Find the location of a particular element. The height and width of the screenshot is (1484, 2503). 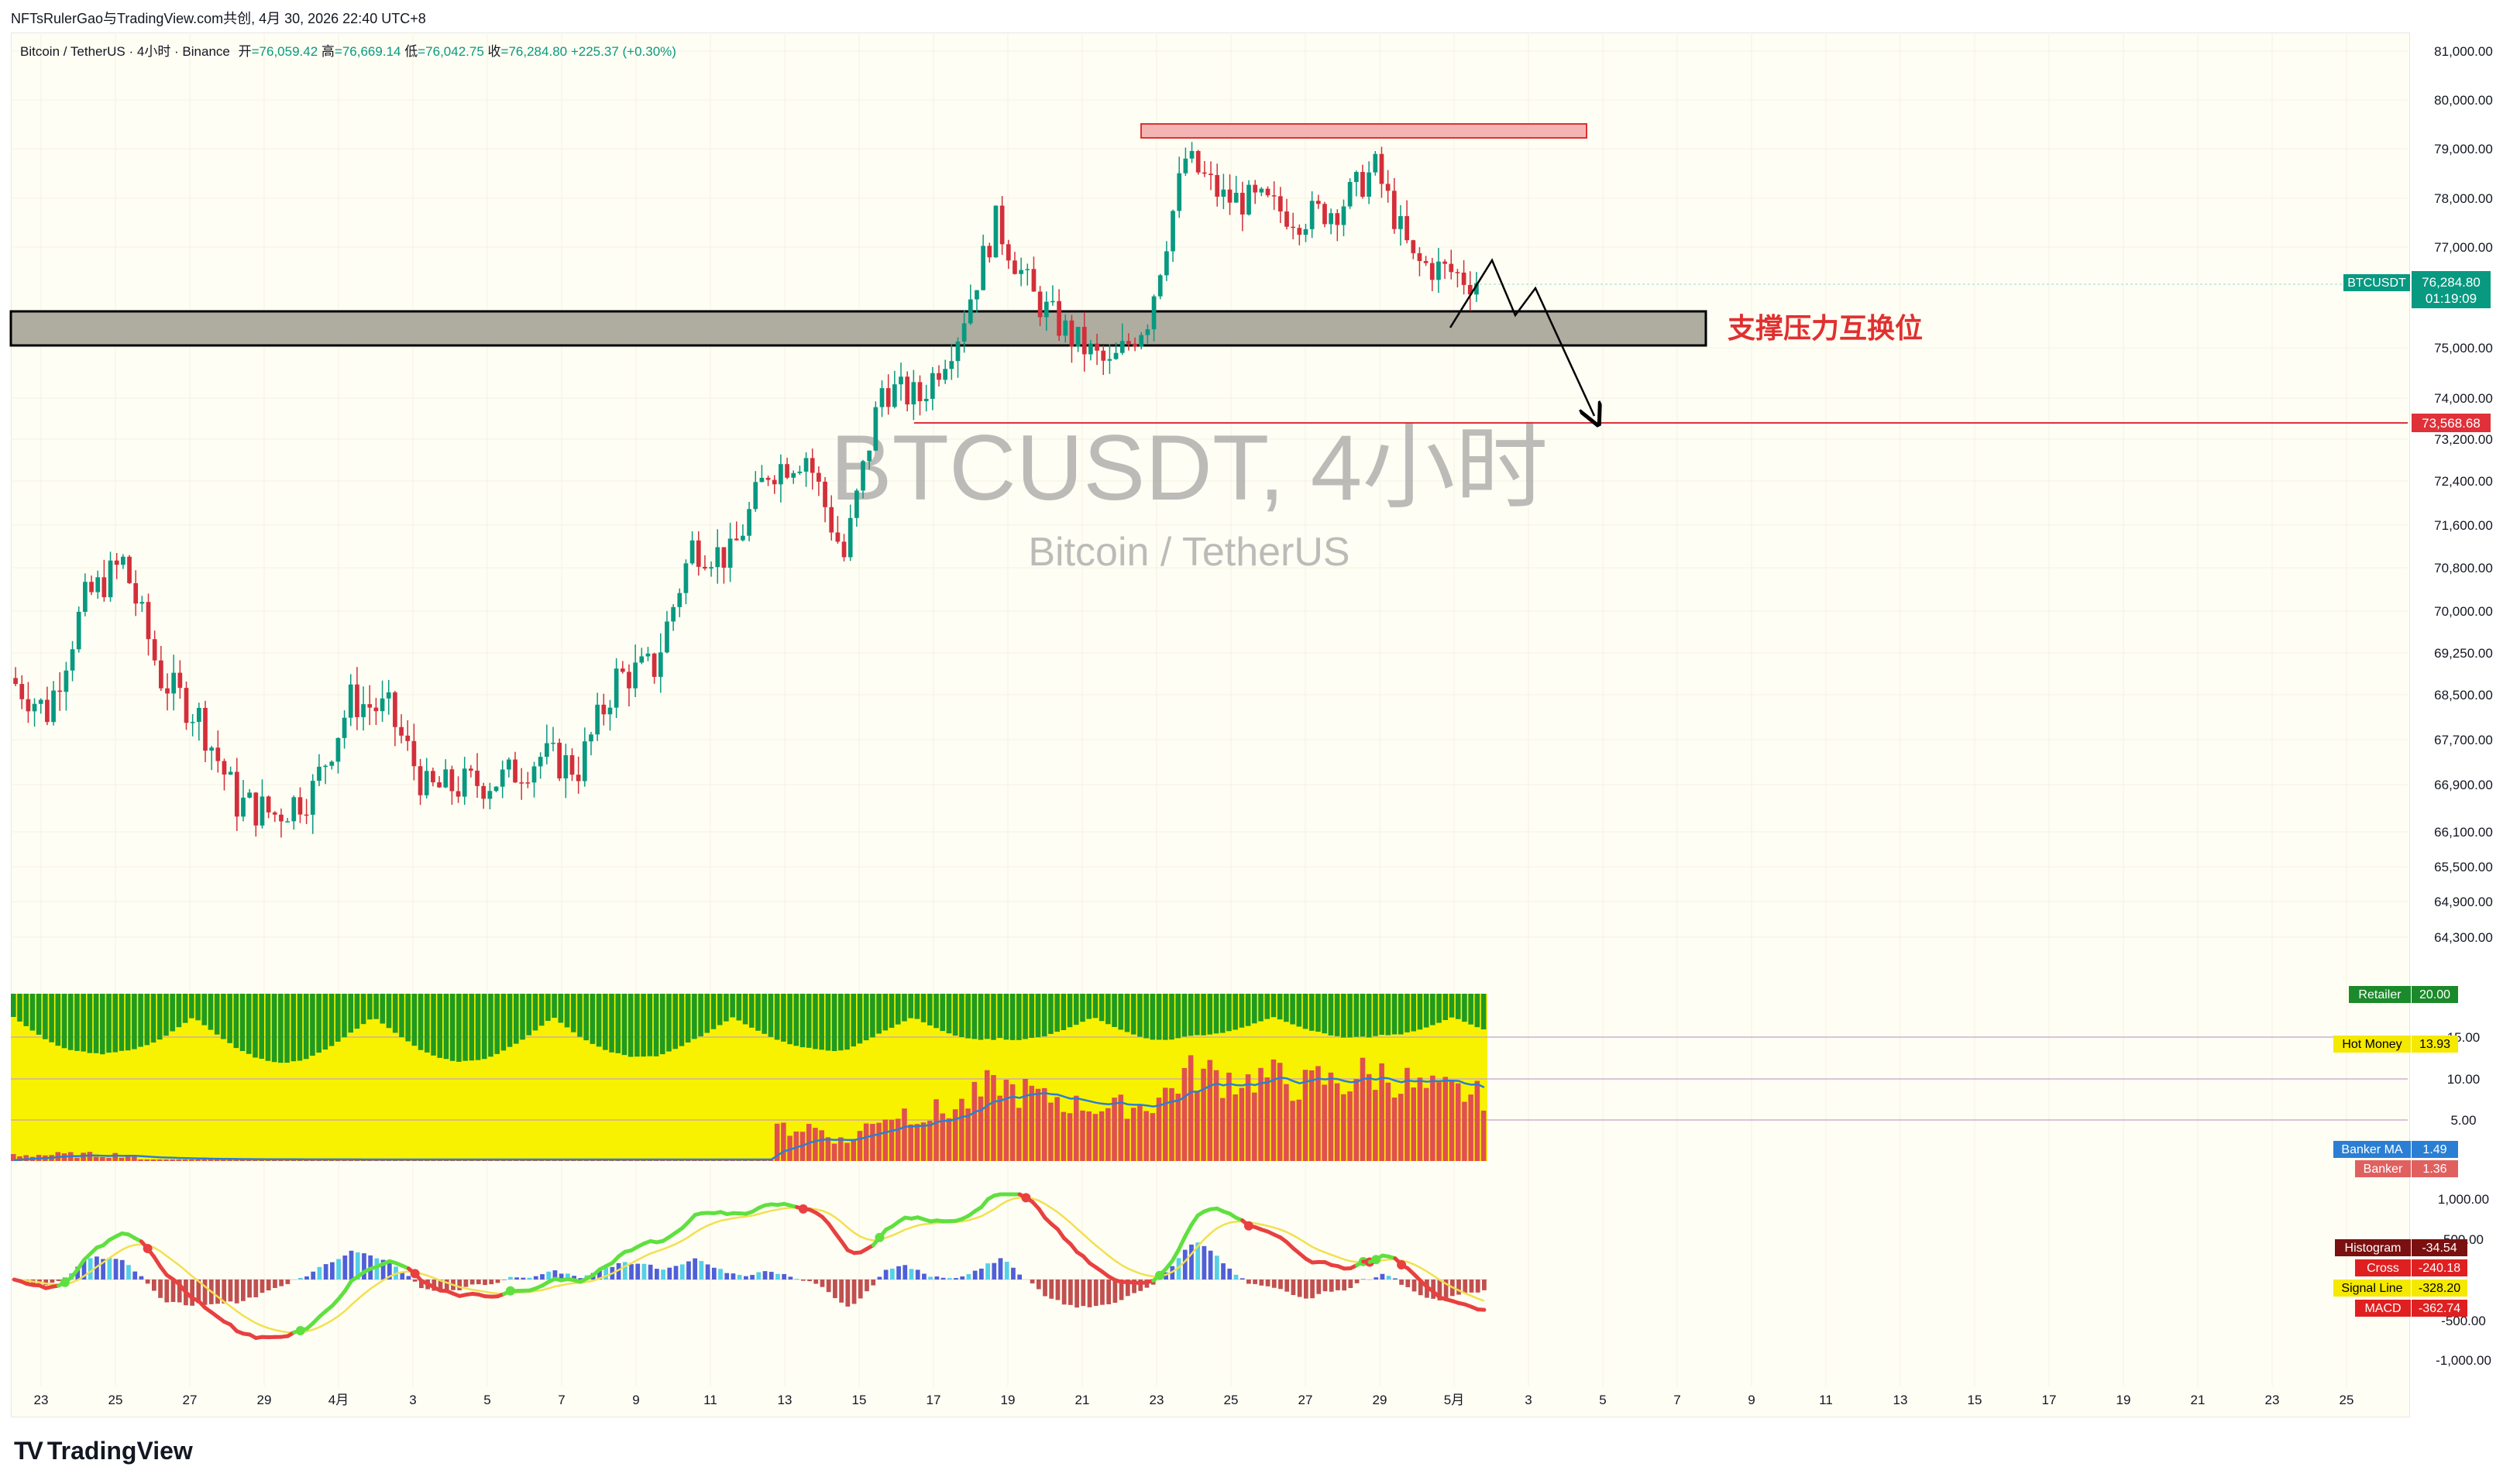

tradingview-brand: TV TradingView is located at coordinates (103, 1451).